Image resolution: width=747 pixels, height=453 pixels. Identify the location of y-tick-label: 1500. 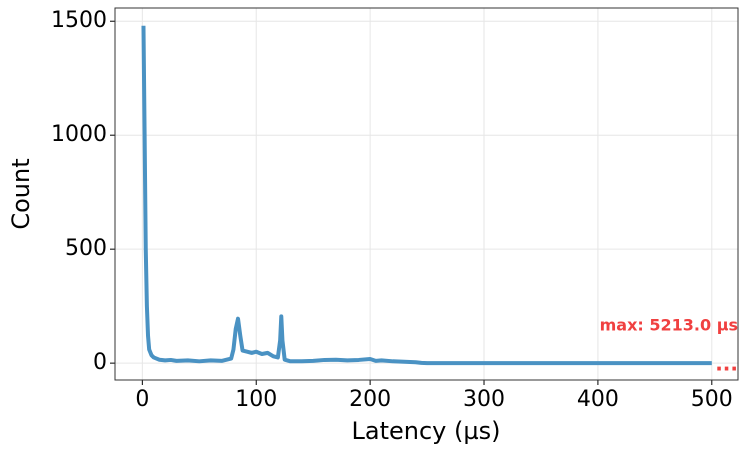
(79, 20).